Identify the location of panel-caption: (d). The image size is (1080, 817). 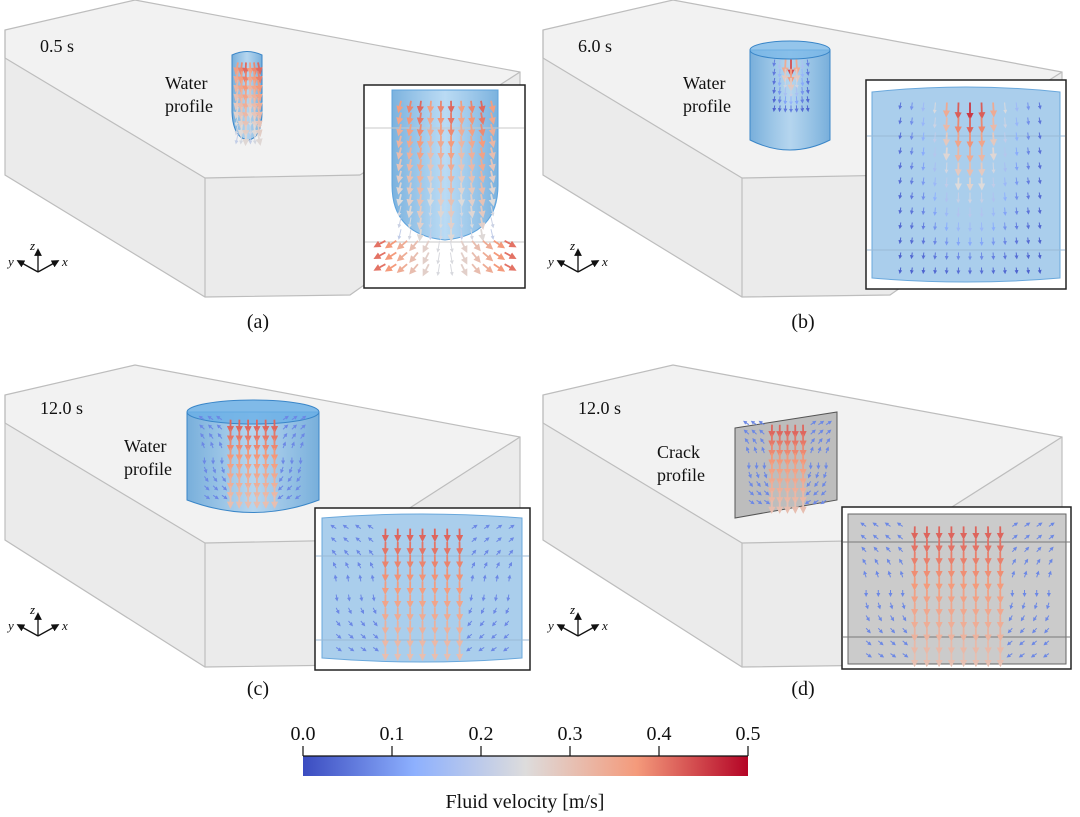
(802, 689).